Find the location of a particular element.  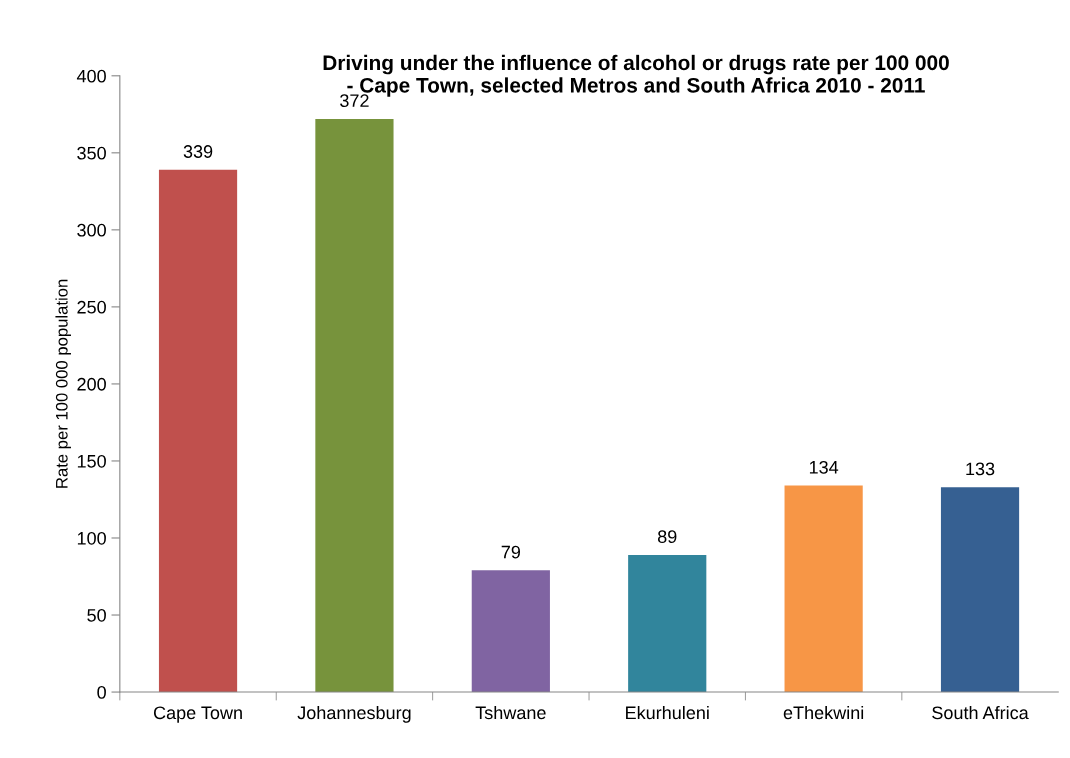

y-tick-label: 50 is located at coordinates (96, 615).